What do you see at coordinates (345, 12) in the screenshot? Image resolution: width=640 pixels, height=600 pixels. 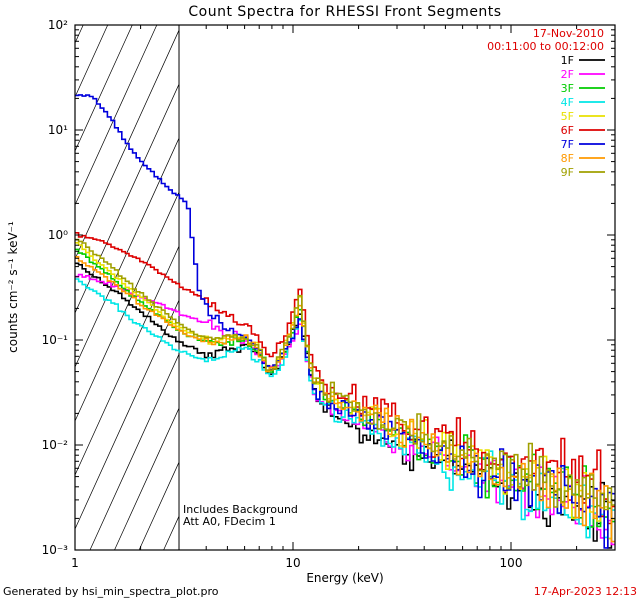 I see `chart-title: Count Spectra for RHESSI Front Segments` at bounding box center [345, 12].